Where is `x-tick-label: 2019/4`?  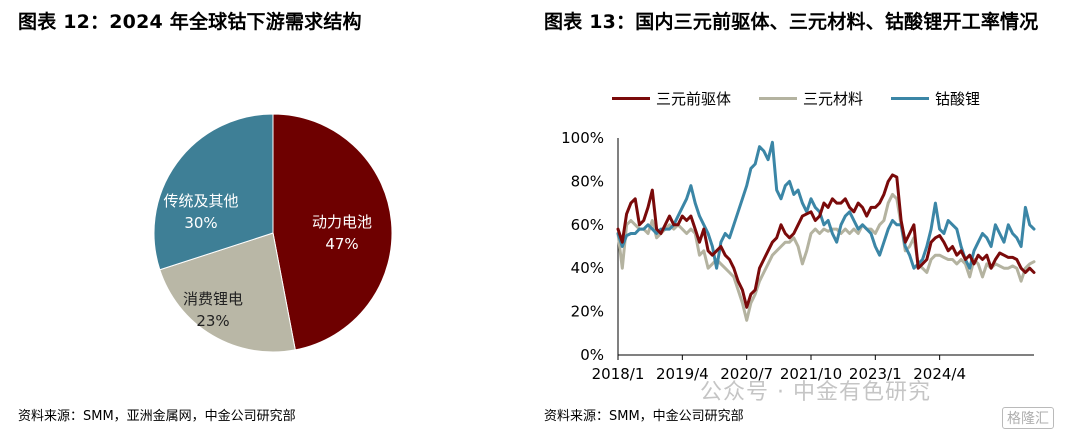 x-tick-label: 2019/4 is located at coordinates (682, 374).